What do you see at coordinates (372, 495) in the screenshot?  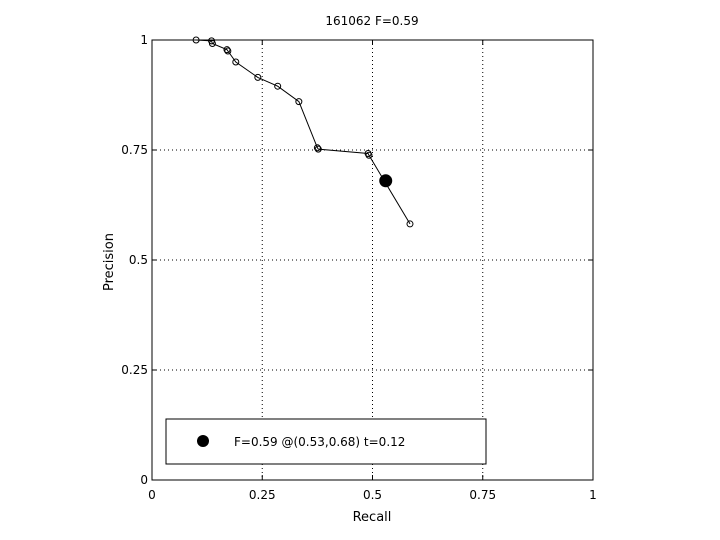 I see `x-tick-label: 0.5` at bounding box center [372, 495].